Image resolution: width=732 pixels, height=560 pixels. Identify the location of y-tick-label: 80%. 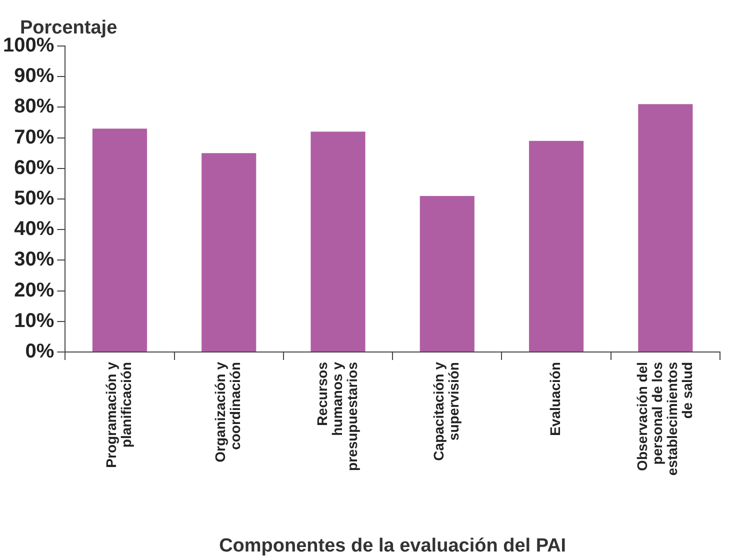
(34, 107).